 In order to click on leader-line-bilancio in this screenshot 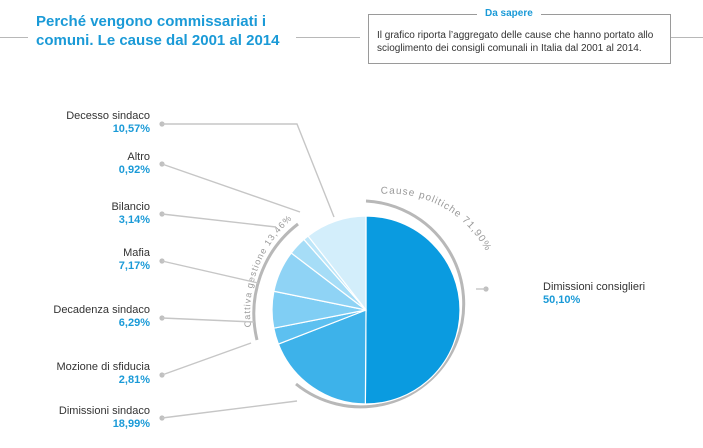, I will do `click(219, 220)`.